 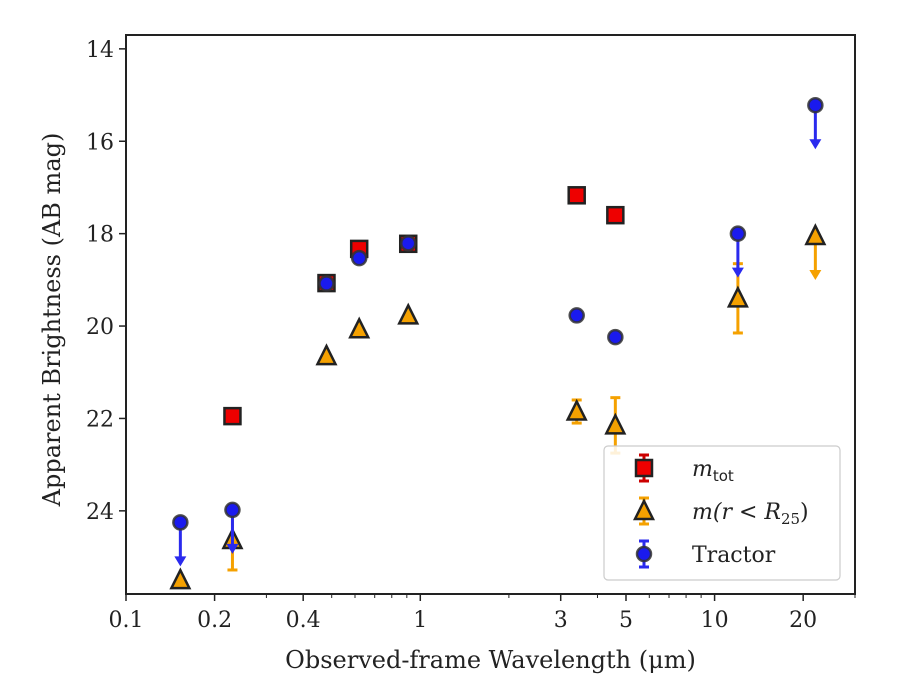 What do you see at coordinates (100, 512) in the screenshot?
I see `y-tick-label: 24` at bounding box center [100, 512].